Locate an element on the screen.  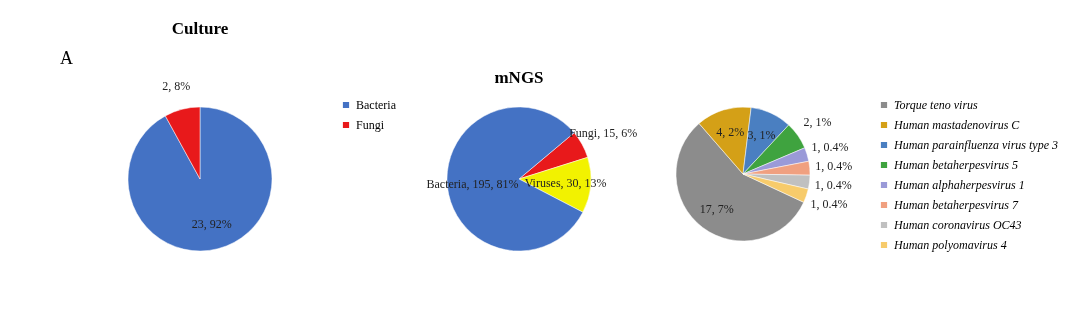
legend-label: Human coronavirus OC43 is located at coordinates (957, 225).